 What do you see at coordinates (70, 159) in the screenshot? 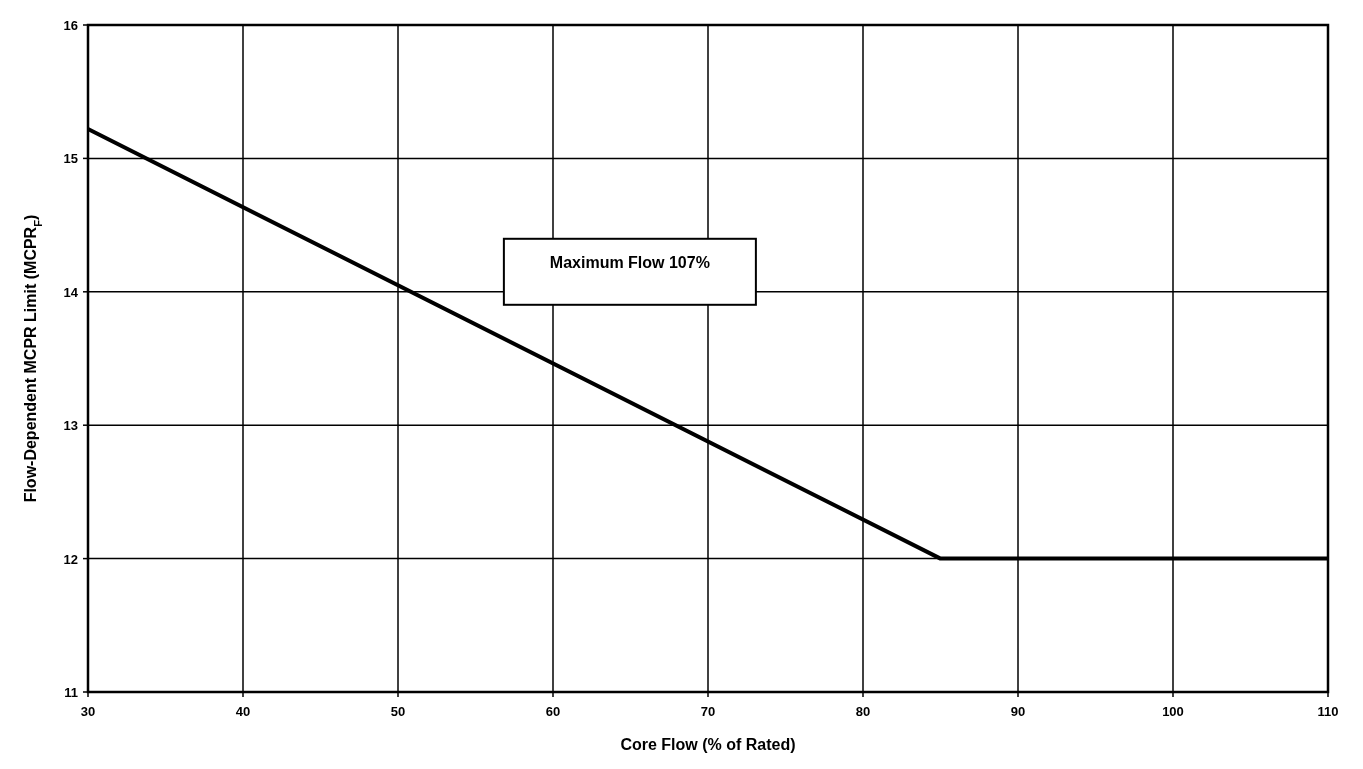
I see `y-tick-label: 15` at bounding box center [70, 159].